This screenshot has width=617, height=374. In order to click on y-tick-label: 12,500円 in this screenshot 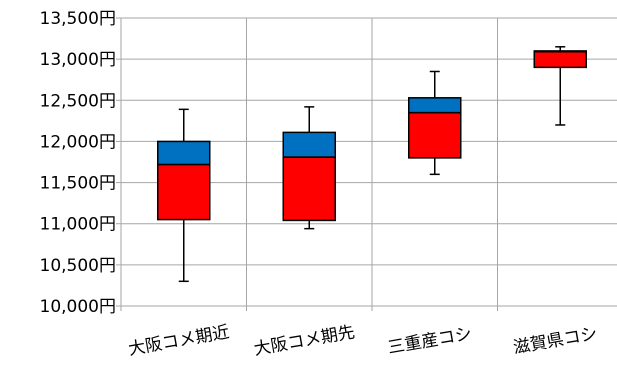, I will do `click(78, 101)`.